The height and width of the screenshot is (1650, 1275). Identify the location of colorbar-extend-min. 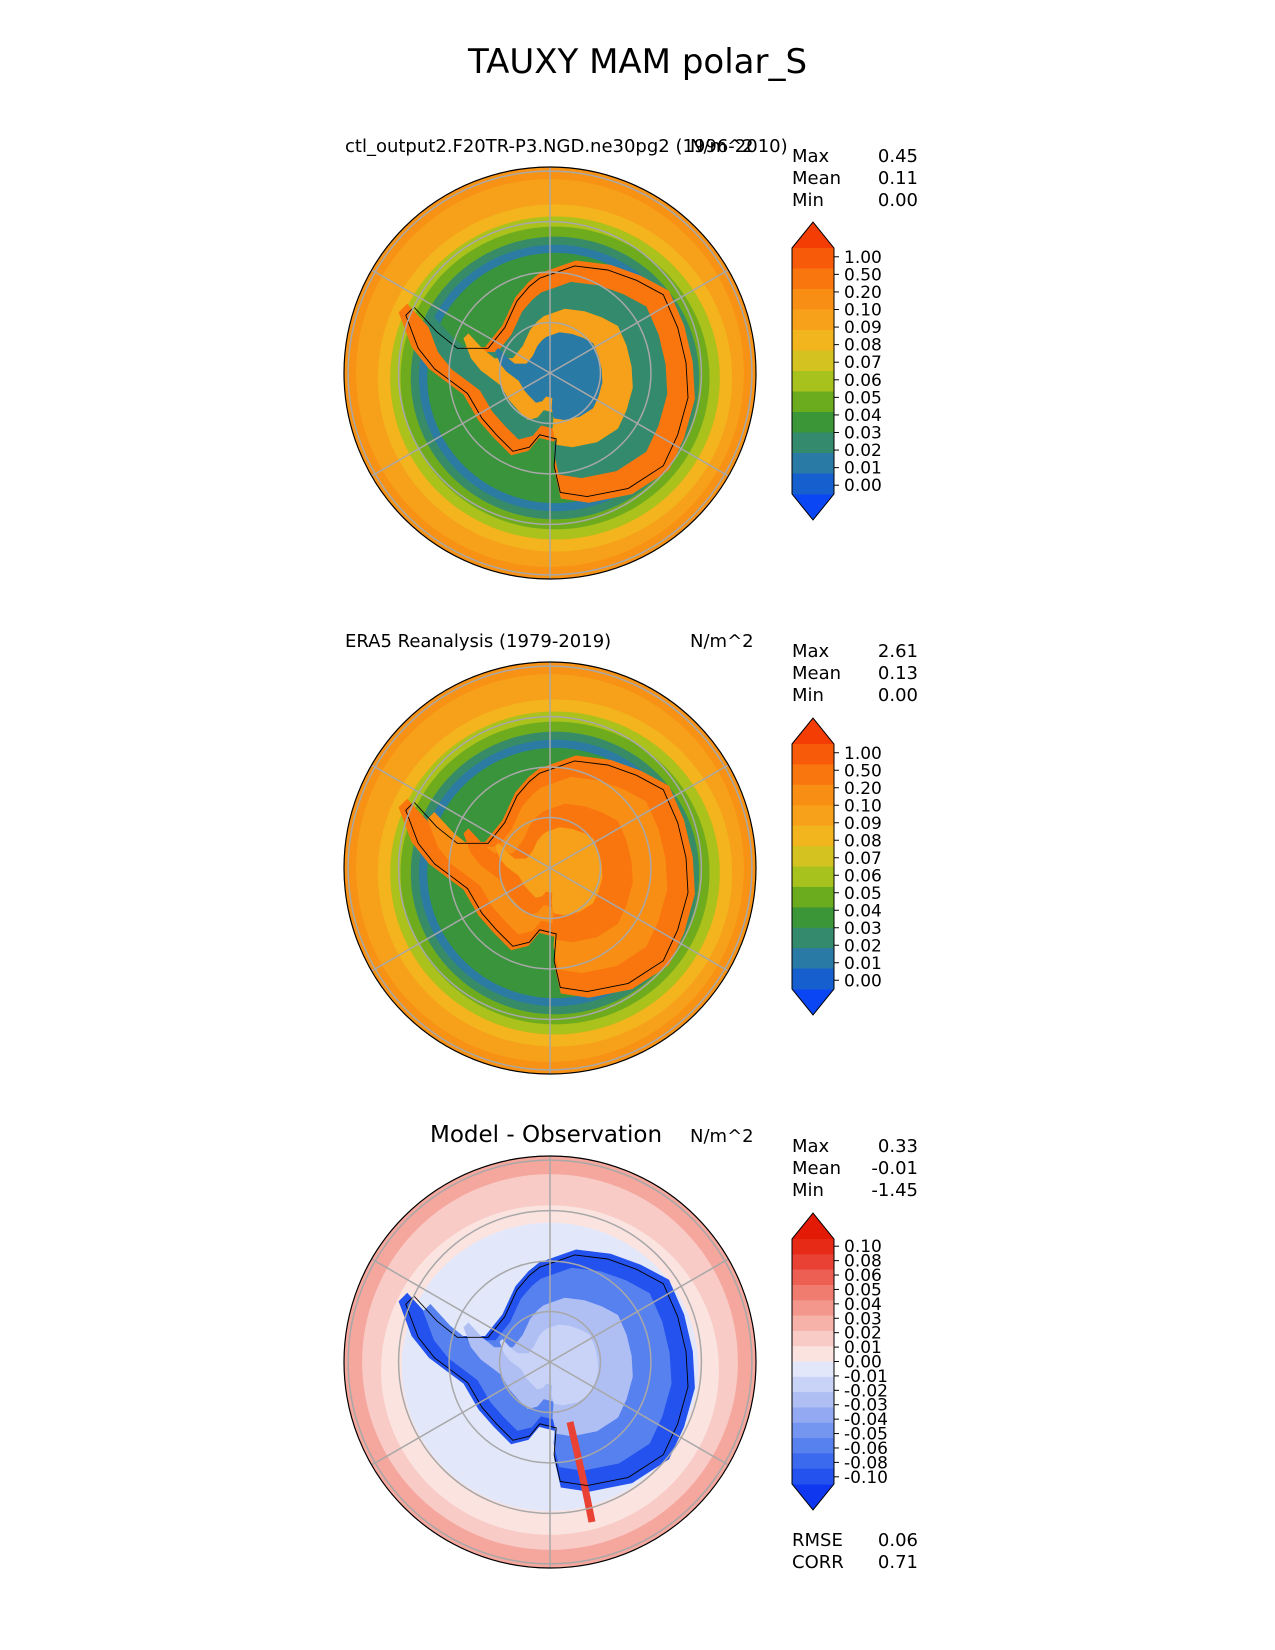
(813, 507).